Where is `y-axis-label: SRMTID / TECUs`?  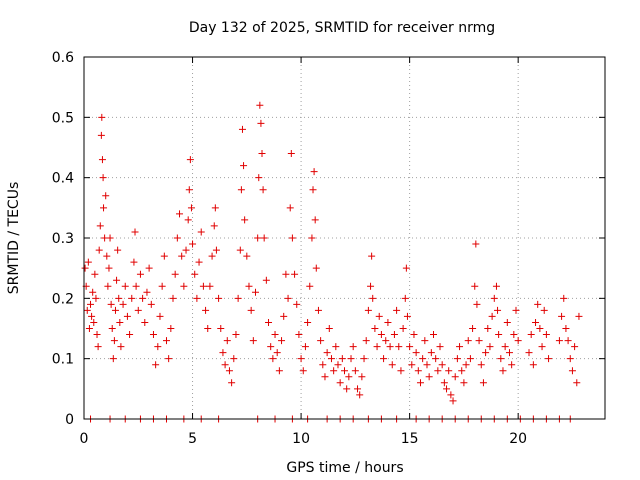
y-axis-label: SRMTID / TECUs is located at coordinates (14, 238).